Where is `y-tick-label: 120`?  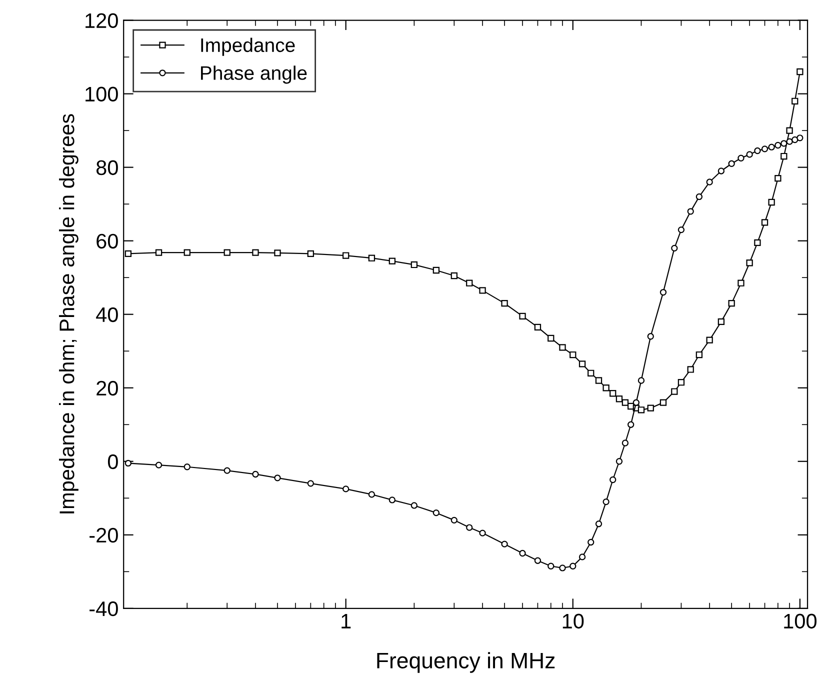
y-tick-label: 120 is located at coordinates (102, 20).